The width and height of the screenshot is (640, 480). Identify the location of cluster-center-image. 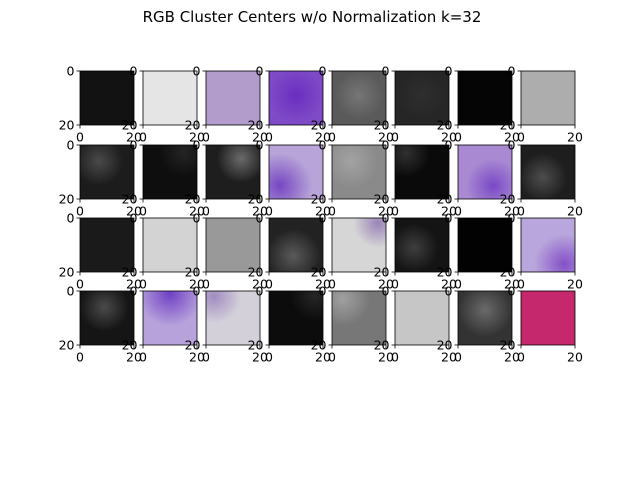
(107, 98).